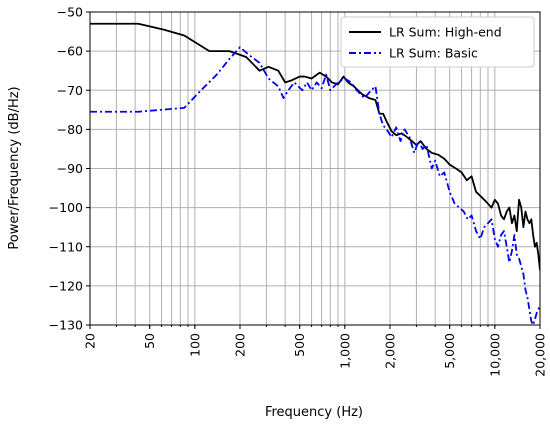 The width and height of the screenshot is (550, 425). I want to click on x-tick-label: 20, so click(90, 341).